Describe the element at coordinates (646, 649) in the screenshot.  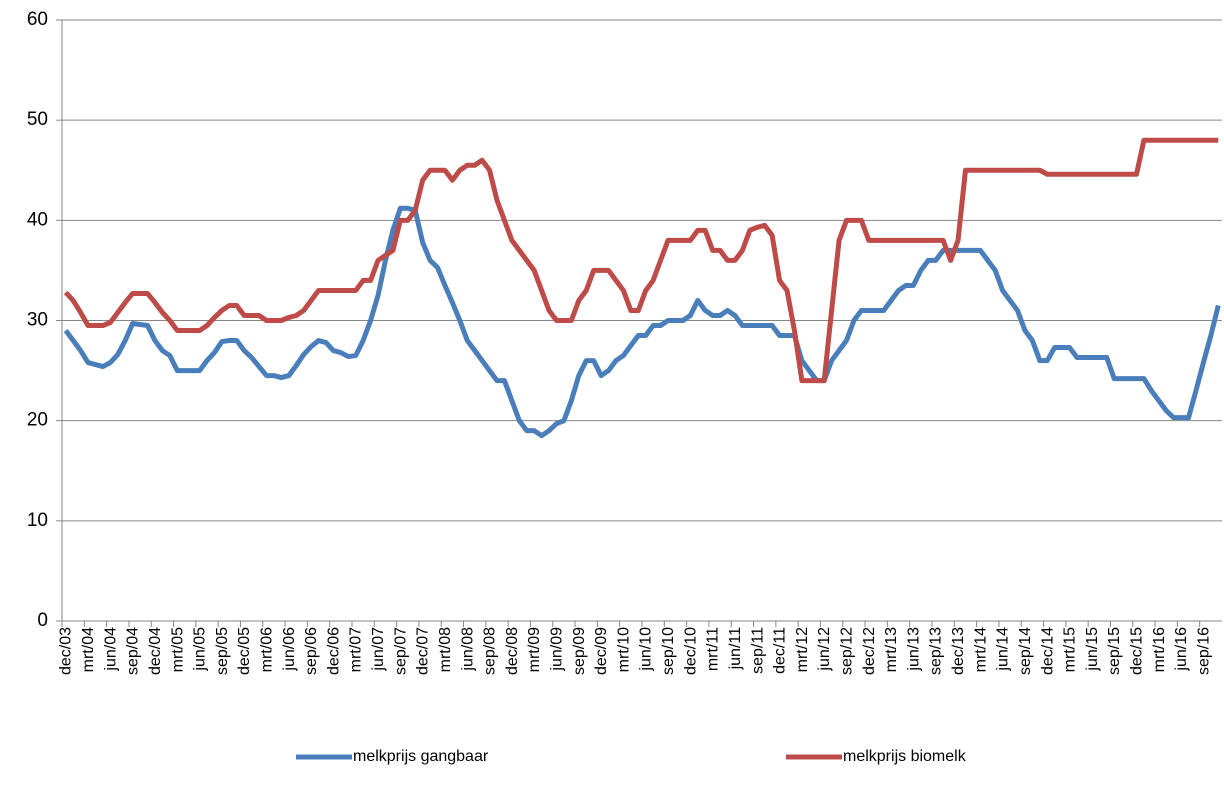
I see `x-tick-label: jun/10` at that location.